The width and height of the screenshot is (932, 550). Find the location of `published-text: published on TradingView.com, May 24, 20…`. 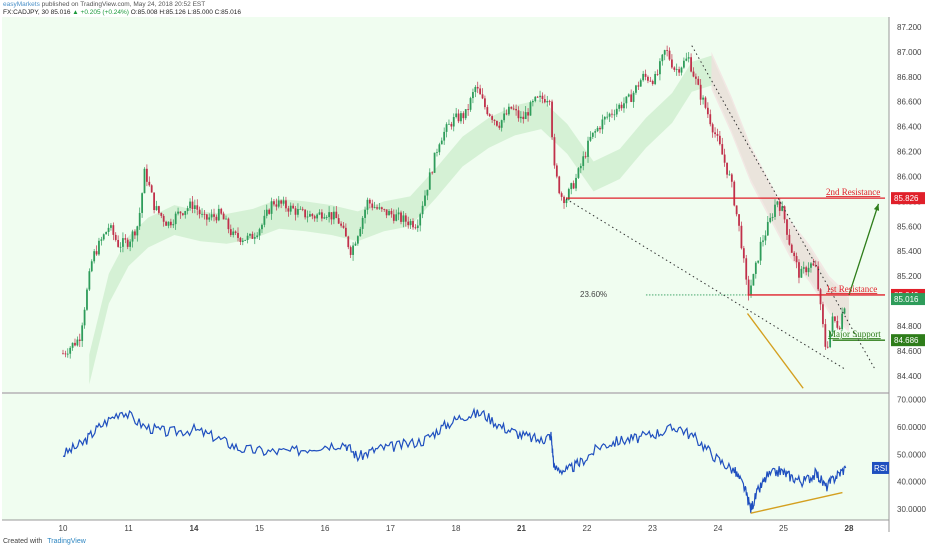

published-text: published on TradingView.com, May 24, 20… is located at coordinates (123, 4).